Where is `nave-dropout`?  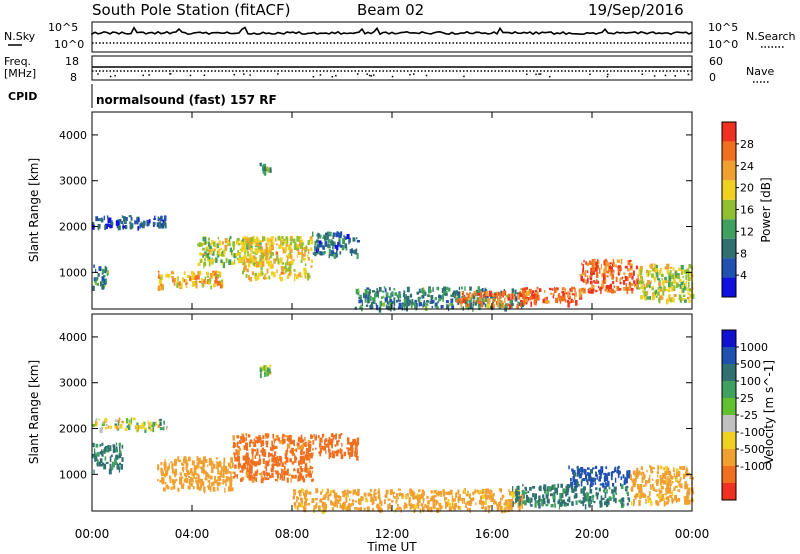 nave-dropout is located at coordinates (313, 76).